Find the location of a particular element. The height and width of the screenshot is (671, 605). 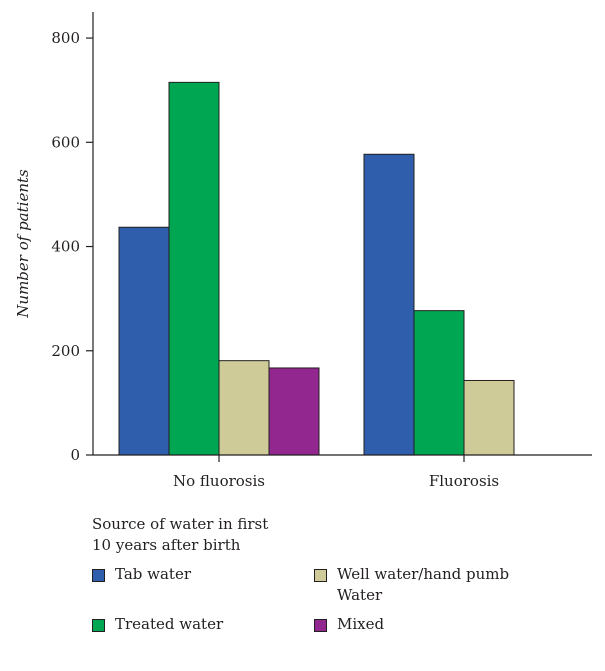

legend-item-well-water: Well water/hand pumb Water is located at coordinates (444, 585).